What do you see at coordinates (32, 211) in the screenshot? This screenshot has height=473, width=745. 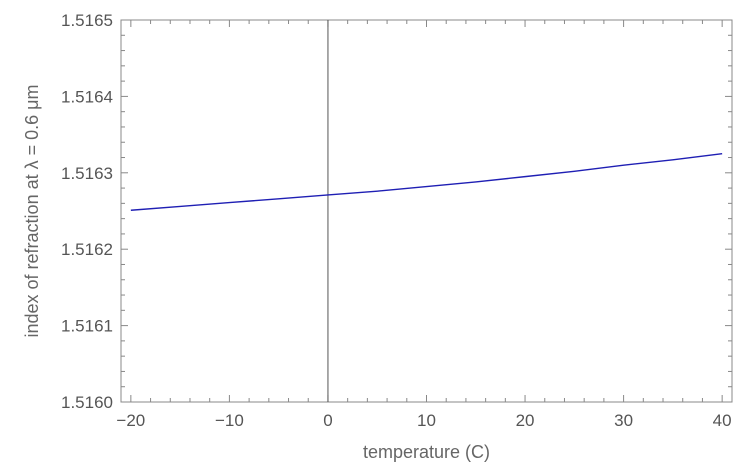 I see `y-axis-title: index of refraction at λ = 0.6 μm` at bounding box center [32, 211].